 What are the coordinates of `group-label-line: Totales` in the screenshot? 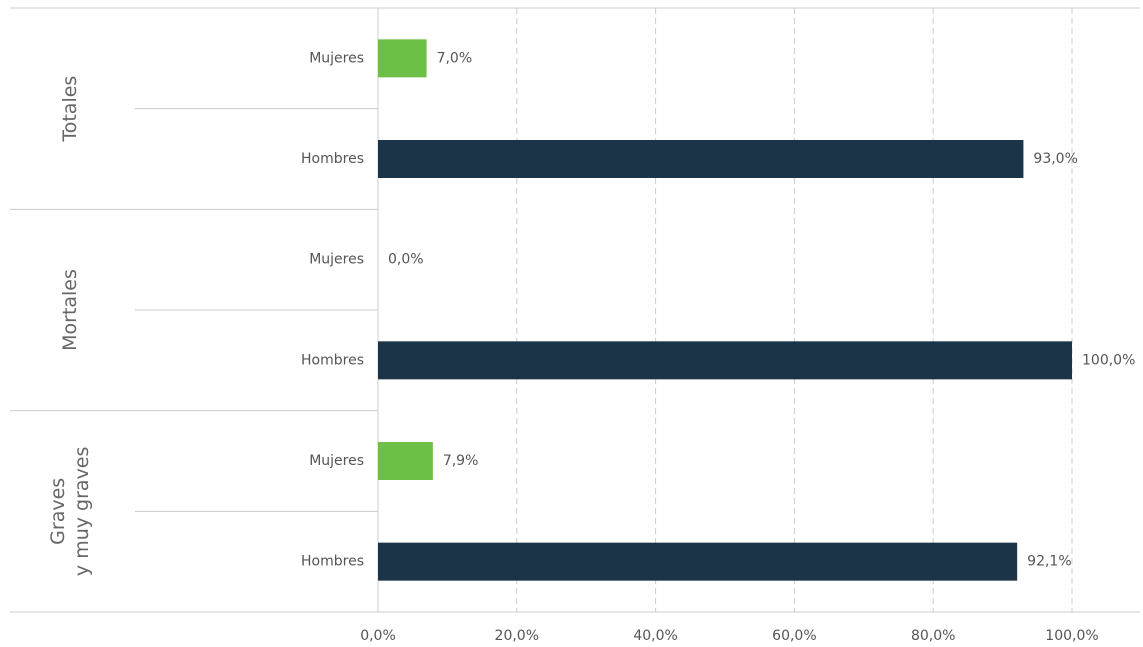 It's located at (70, 109).